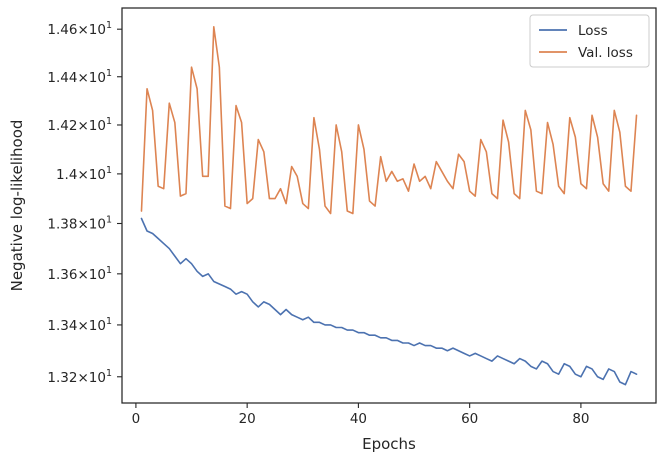 This screenshot has height=463, width=667. What do you see at coordinates (136, 419) in the screenshot?
I see `x-tick-label: 0` at bounding box center [136, 419].